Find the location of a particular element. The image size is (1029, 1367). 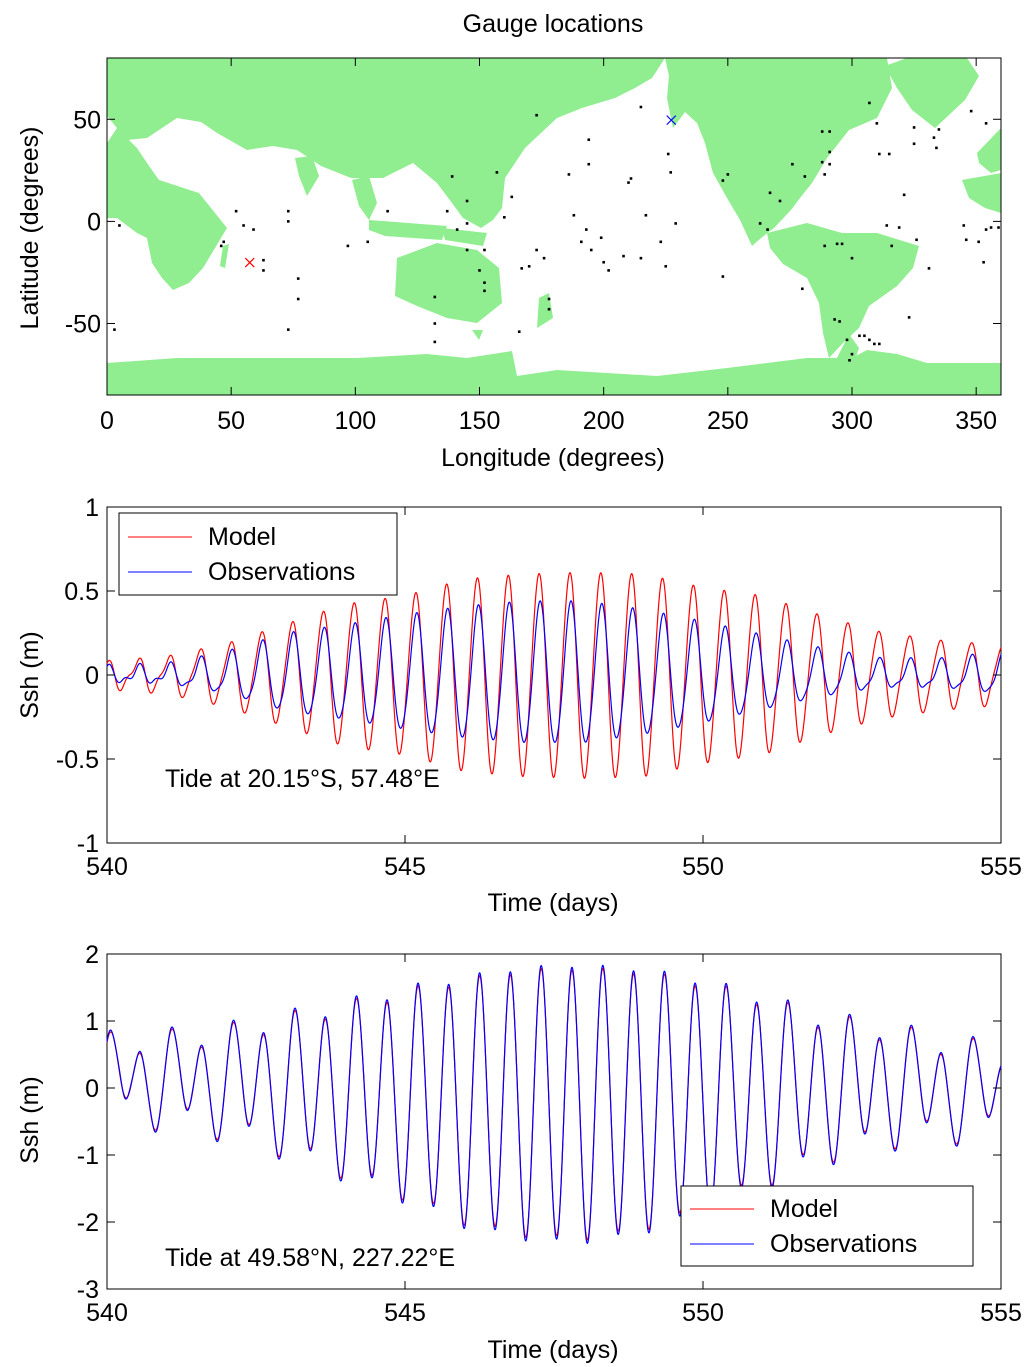

map-x-axis-label: Longitude (degrees) is located at coordinates (553, 458).